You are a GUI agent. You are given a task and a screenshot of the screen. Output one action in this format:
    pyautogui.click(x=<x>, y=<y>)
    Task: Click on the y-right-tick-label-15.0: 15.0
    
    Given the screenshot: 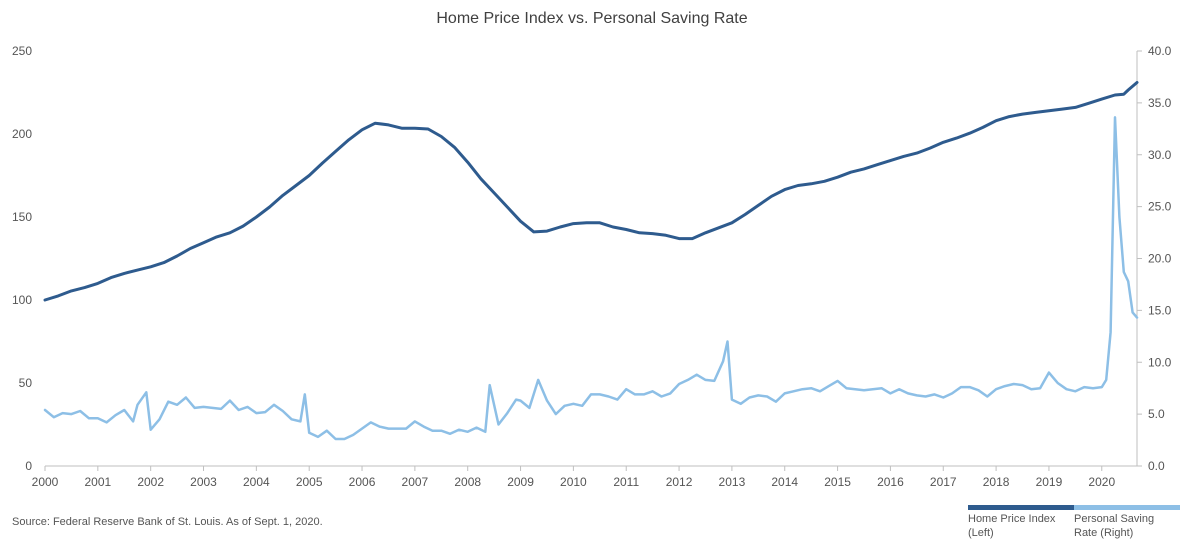 What is the action you would take?
    pyautogui.click(x=1160, y=310)
    